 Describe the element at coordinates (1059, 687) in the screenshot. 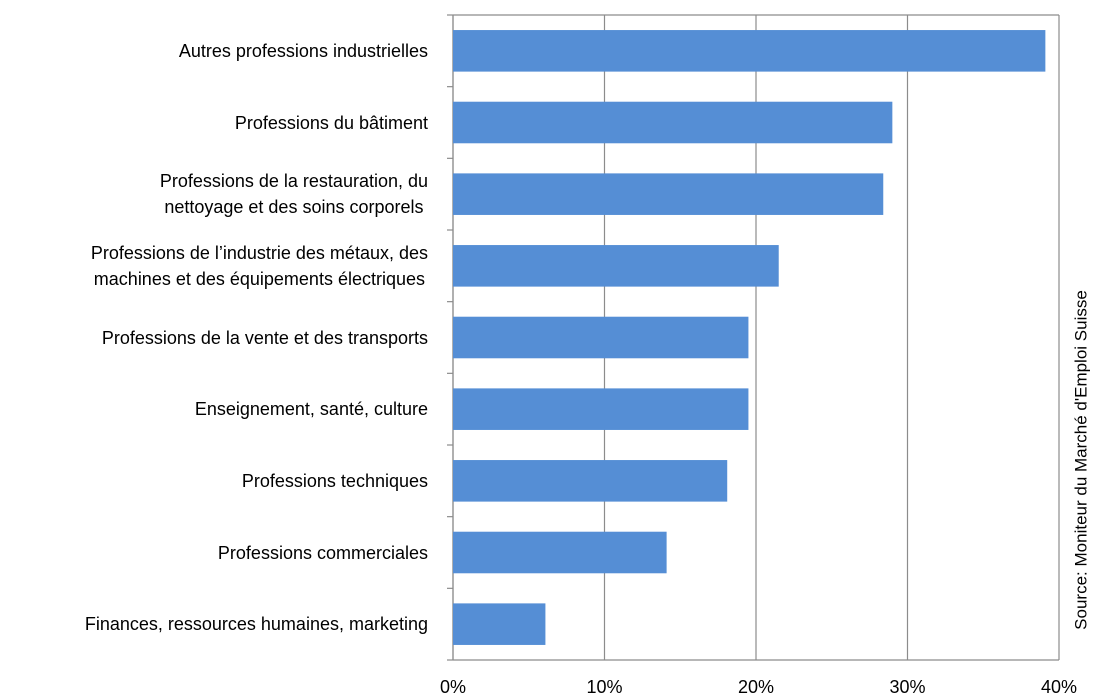

I see `x-tick-label: 40%` at that location.